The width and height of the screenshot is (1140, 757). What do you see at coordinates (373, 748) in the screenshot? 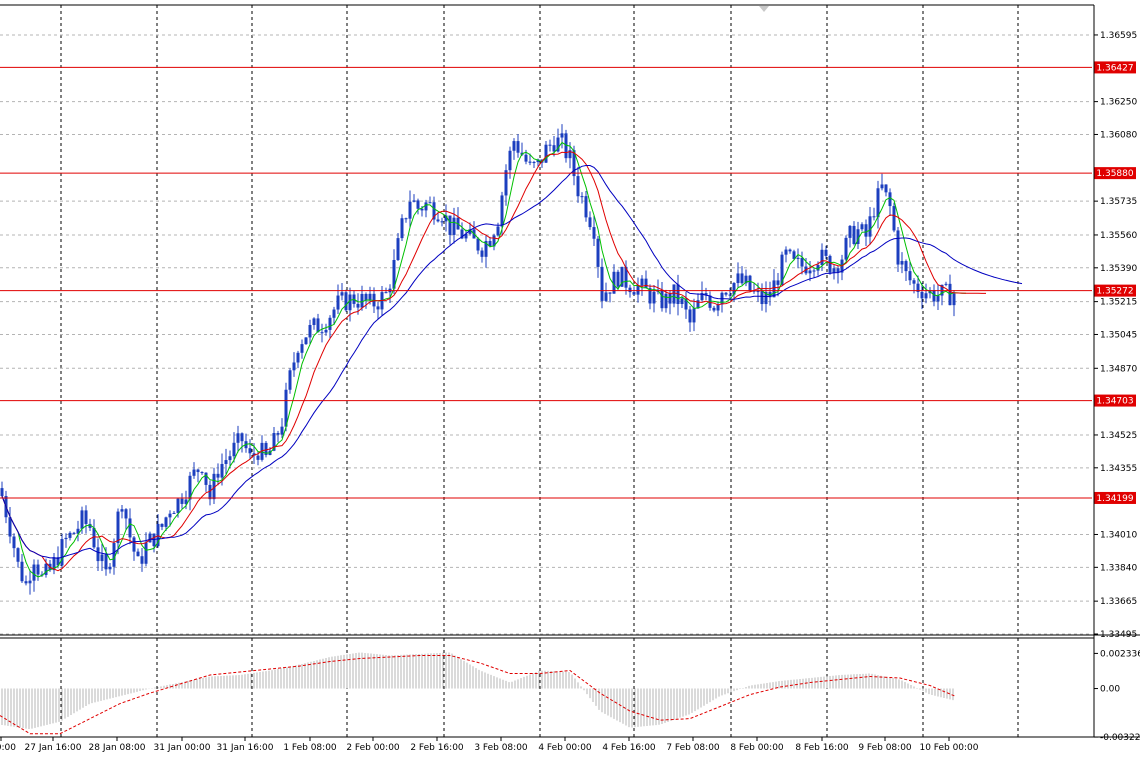
I see `time-tick-label-6: 2 Feb 00:00` at bounding box center [373, 748].